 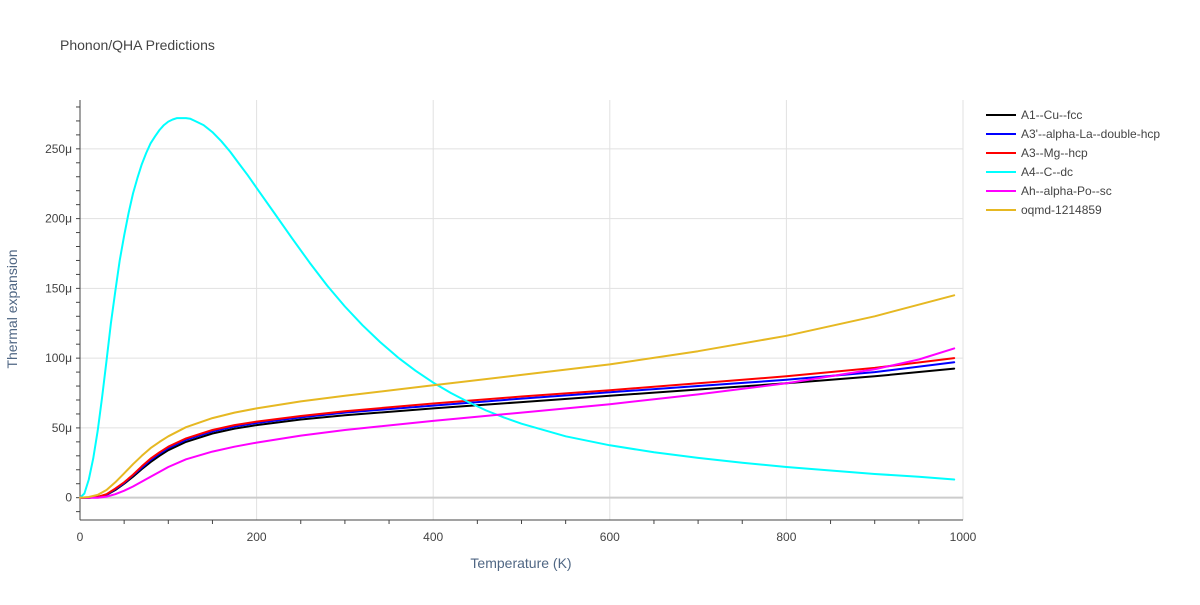 I want to click on x-axis-title: Temperature (K), so click(x=520, y=563).